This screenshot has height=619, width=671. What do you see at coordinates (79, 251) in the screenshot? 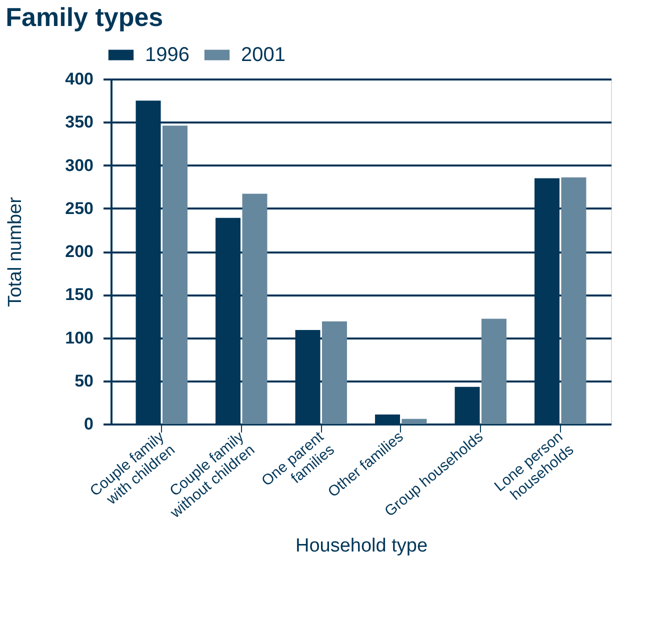
I see `y-tick-label: 200` at bounding box center [79, 251].